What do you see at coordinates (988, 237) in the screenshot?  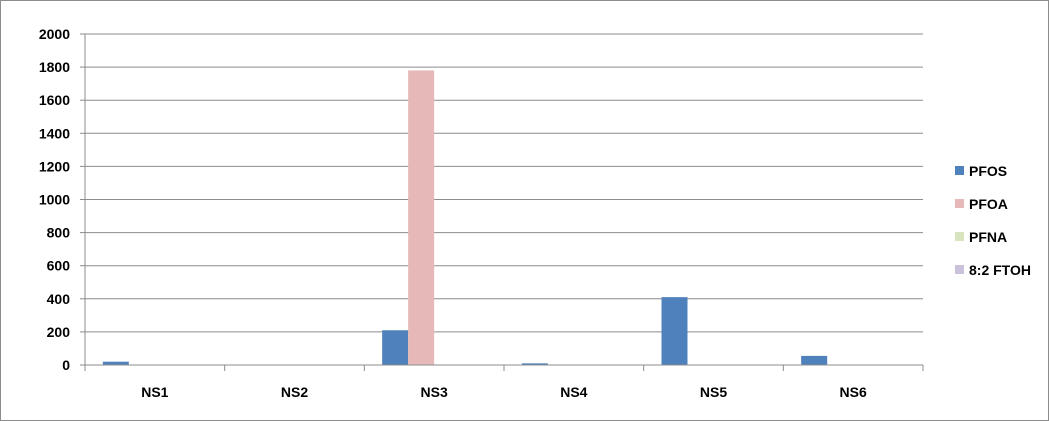 I see `legend-label: PFNA` at bounding box center [988, 237].